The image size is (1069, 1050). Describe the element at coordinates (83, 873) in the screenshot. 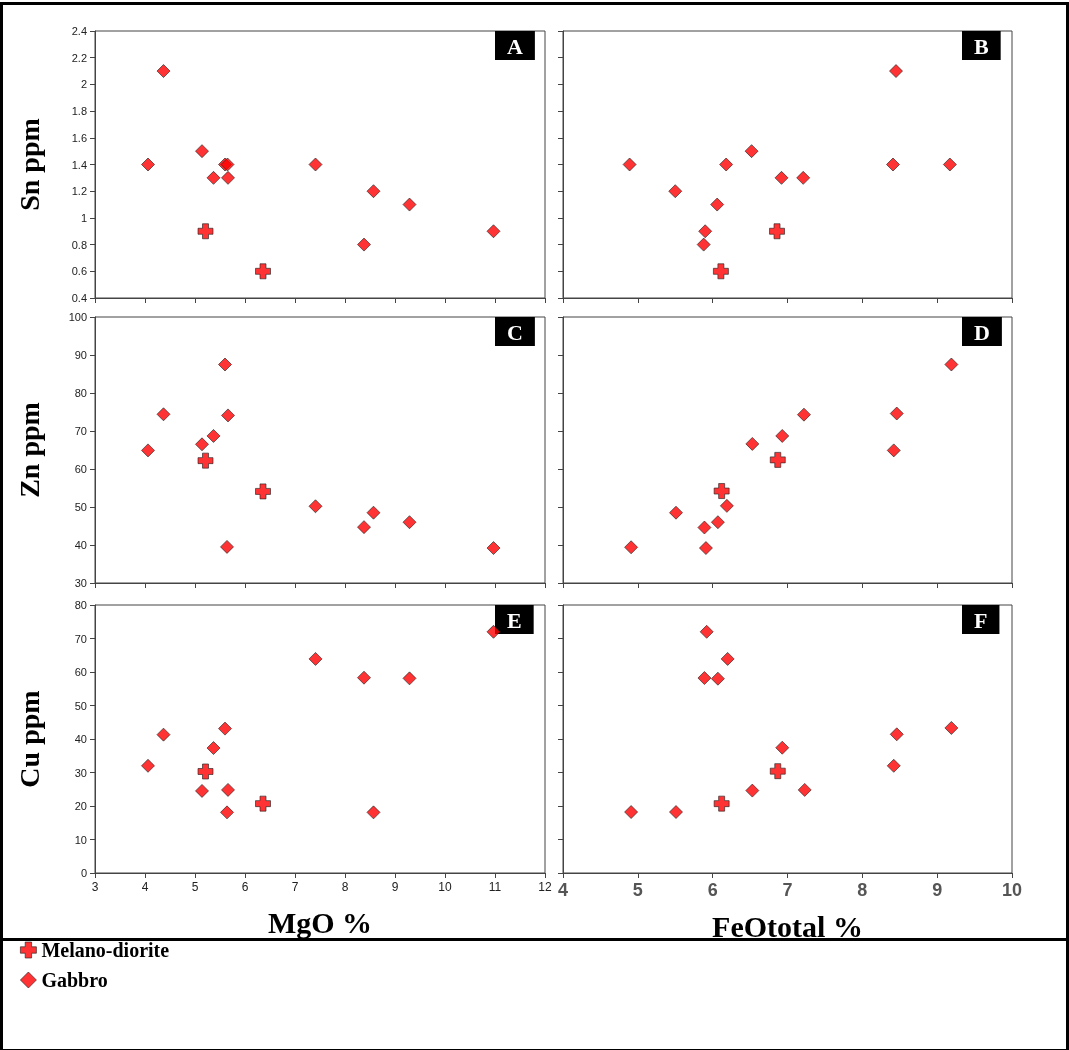

I see `y-tick-label: 0` at that location.